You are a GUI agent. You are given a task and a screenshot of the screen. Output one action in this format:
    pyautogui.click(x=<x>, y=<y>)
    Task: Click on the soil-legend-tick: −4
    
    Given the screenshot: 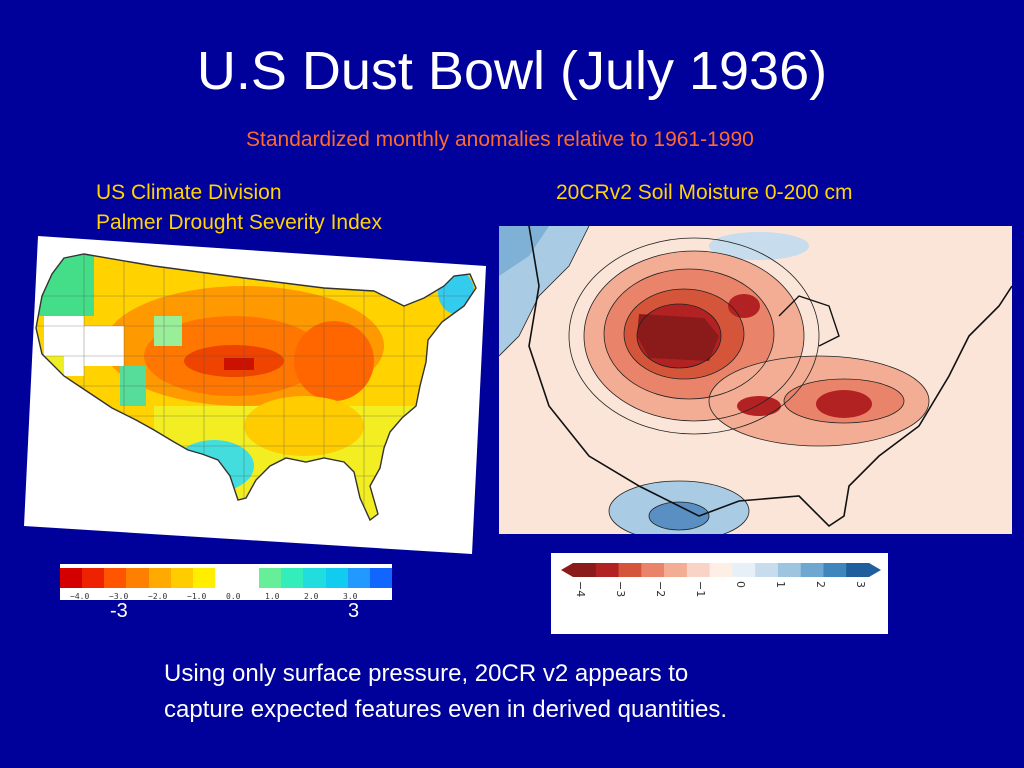 What is the action you would take?
    pyautogui.click(x=580, y=589)
    